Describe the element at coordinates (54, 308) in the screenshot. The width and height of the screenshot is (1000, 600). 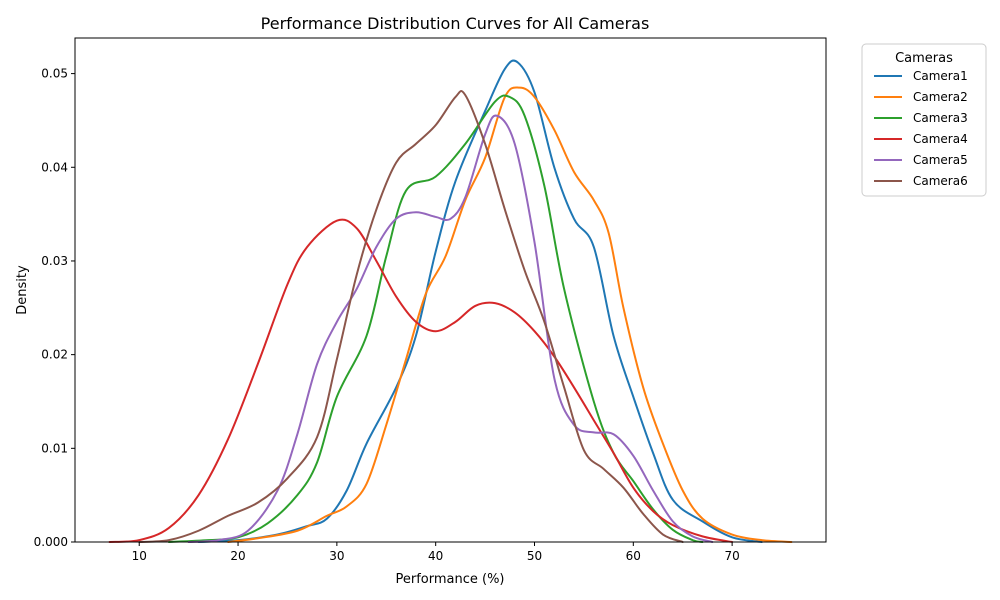
I see `y-axis: 0.000 0.01 0.02 0.03 0.04 0.05` at that location.